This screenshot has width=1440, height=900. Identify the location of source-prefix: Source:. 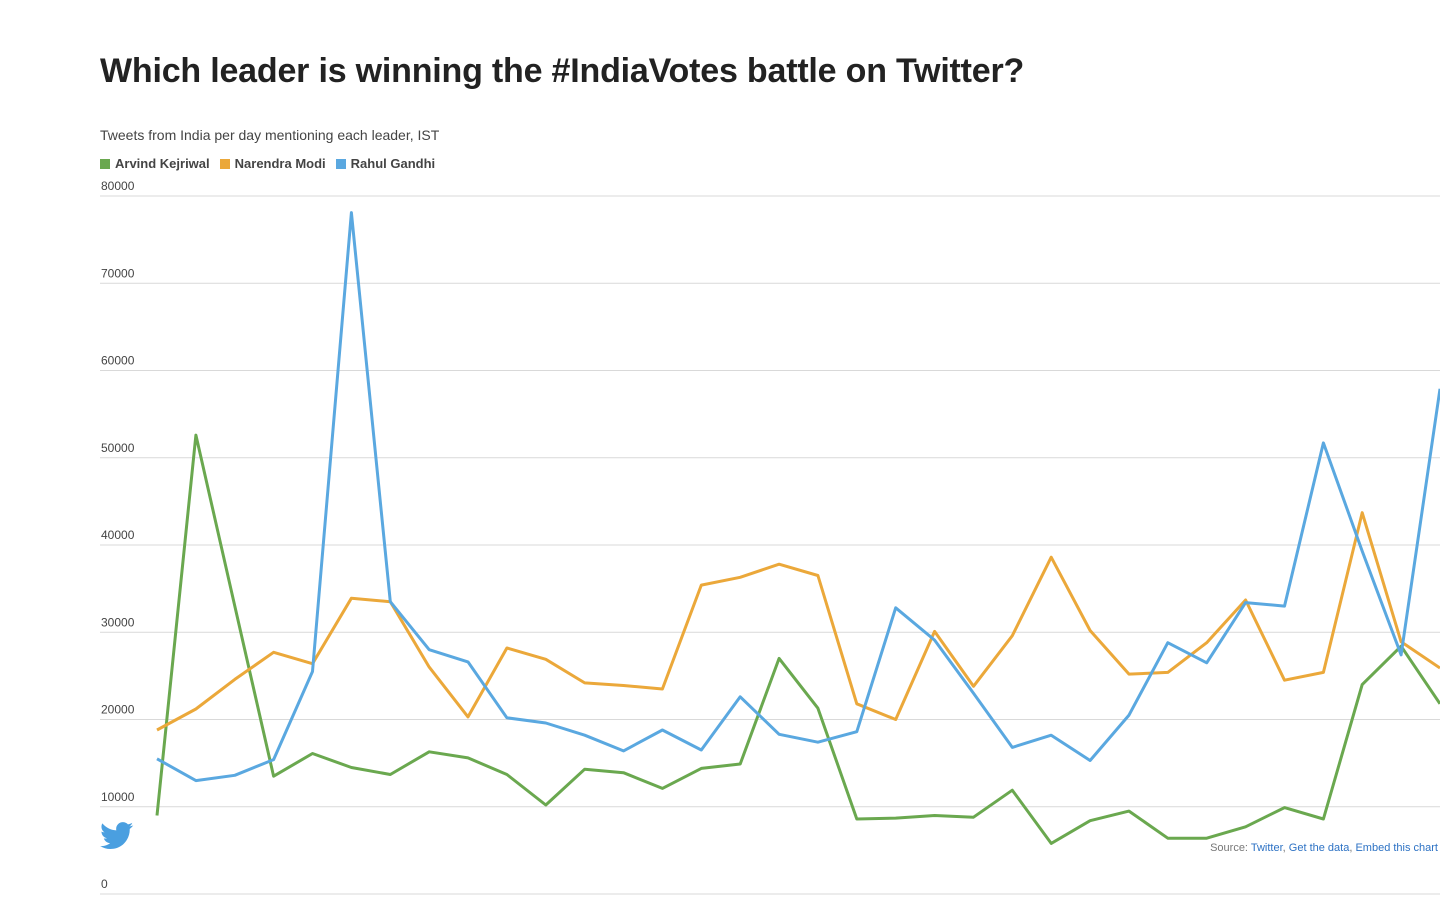
(1229, 848).